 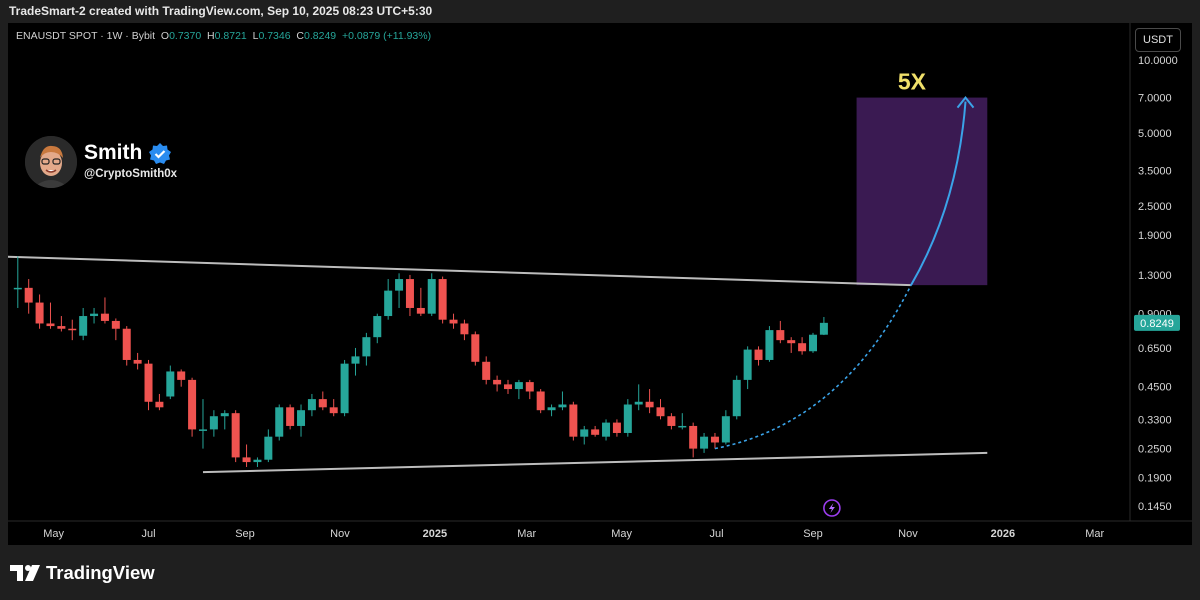 What do you see at coordinates (53, 534) in the screenshot?
I see `x-tick-label: May` at bounding box center [53, 534].